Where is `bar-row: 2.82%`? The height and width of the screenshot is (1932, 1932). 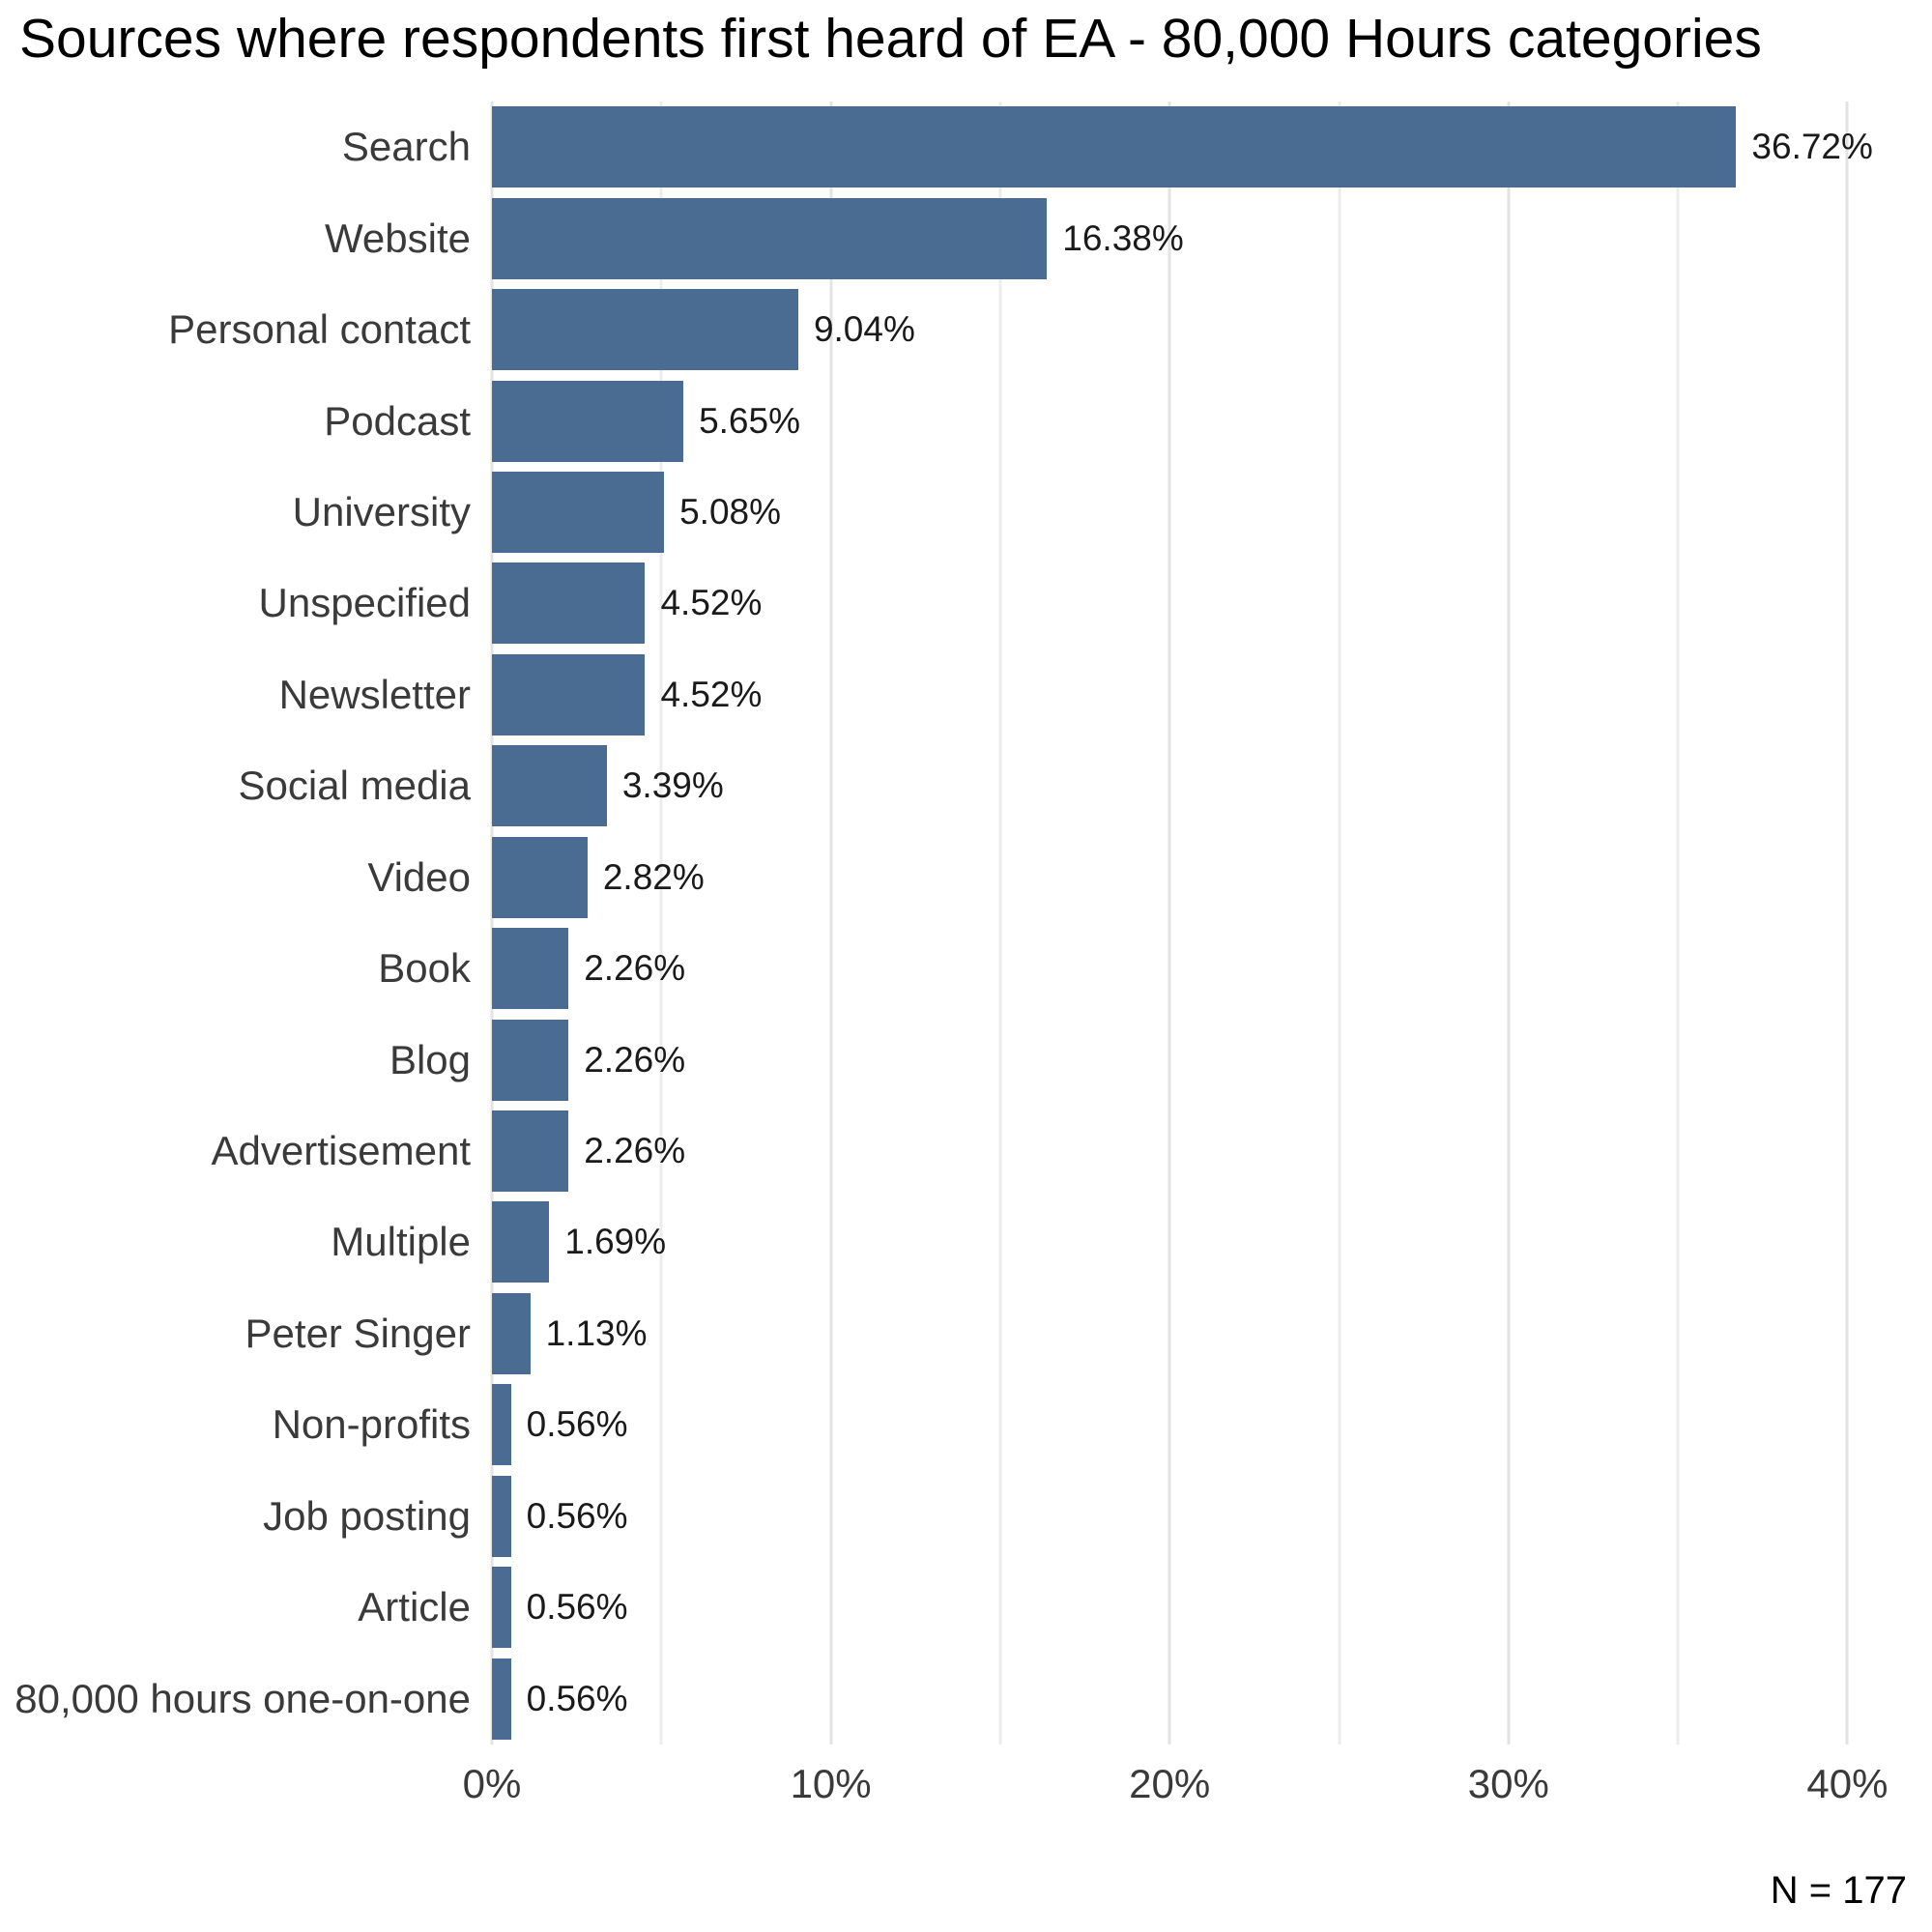
bar-row: 2.82% is located at coordinates (1188, 877).